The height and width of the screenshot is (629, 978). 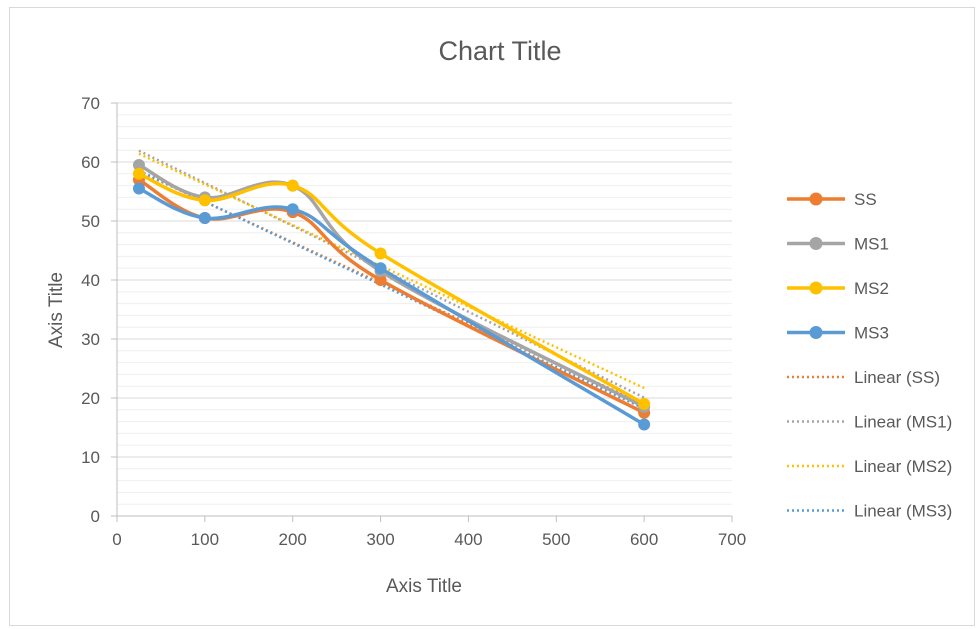 I want to click on legend-item-ms3: MS3, so click(x=838, y=333).